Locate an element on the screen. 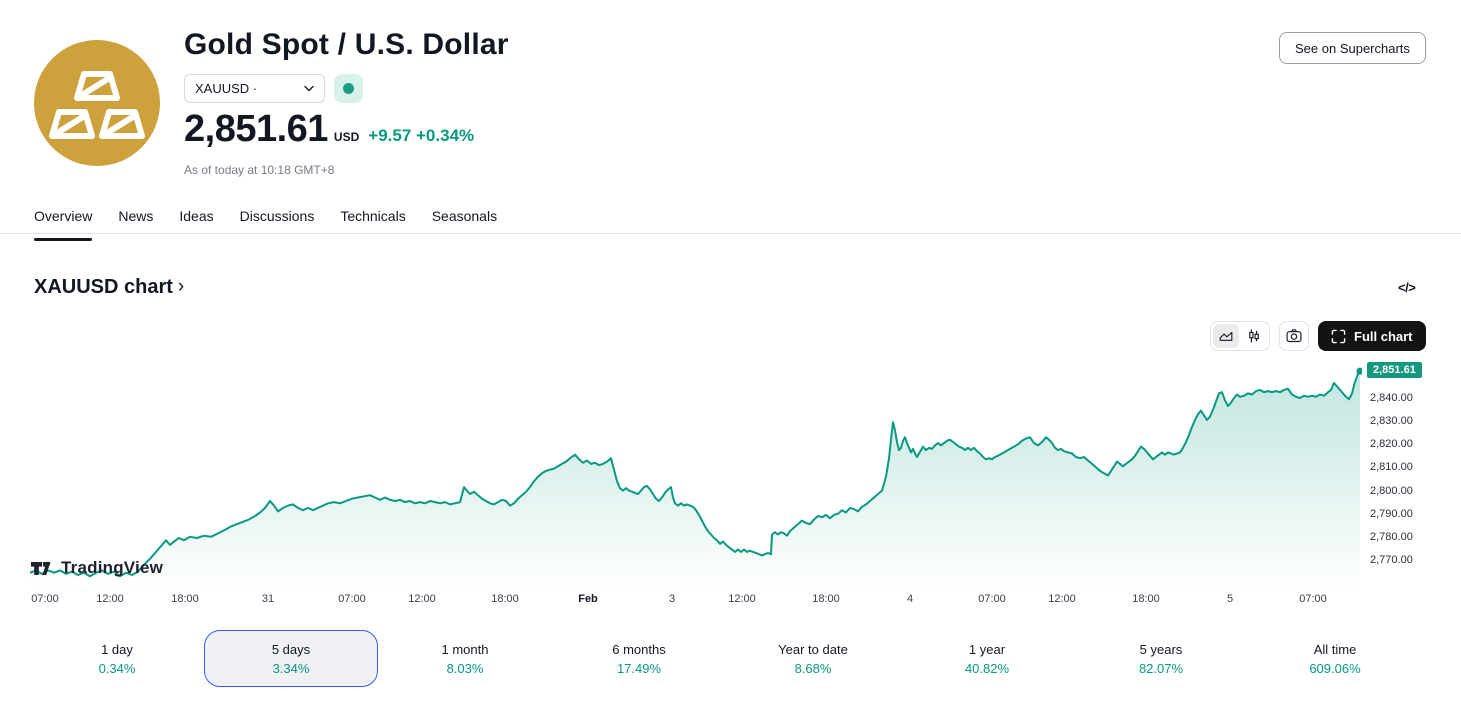 Image resolution: width=1461 pixels, height=702 pixels. chevron-down-icon is located at coordinates (309, 88).